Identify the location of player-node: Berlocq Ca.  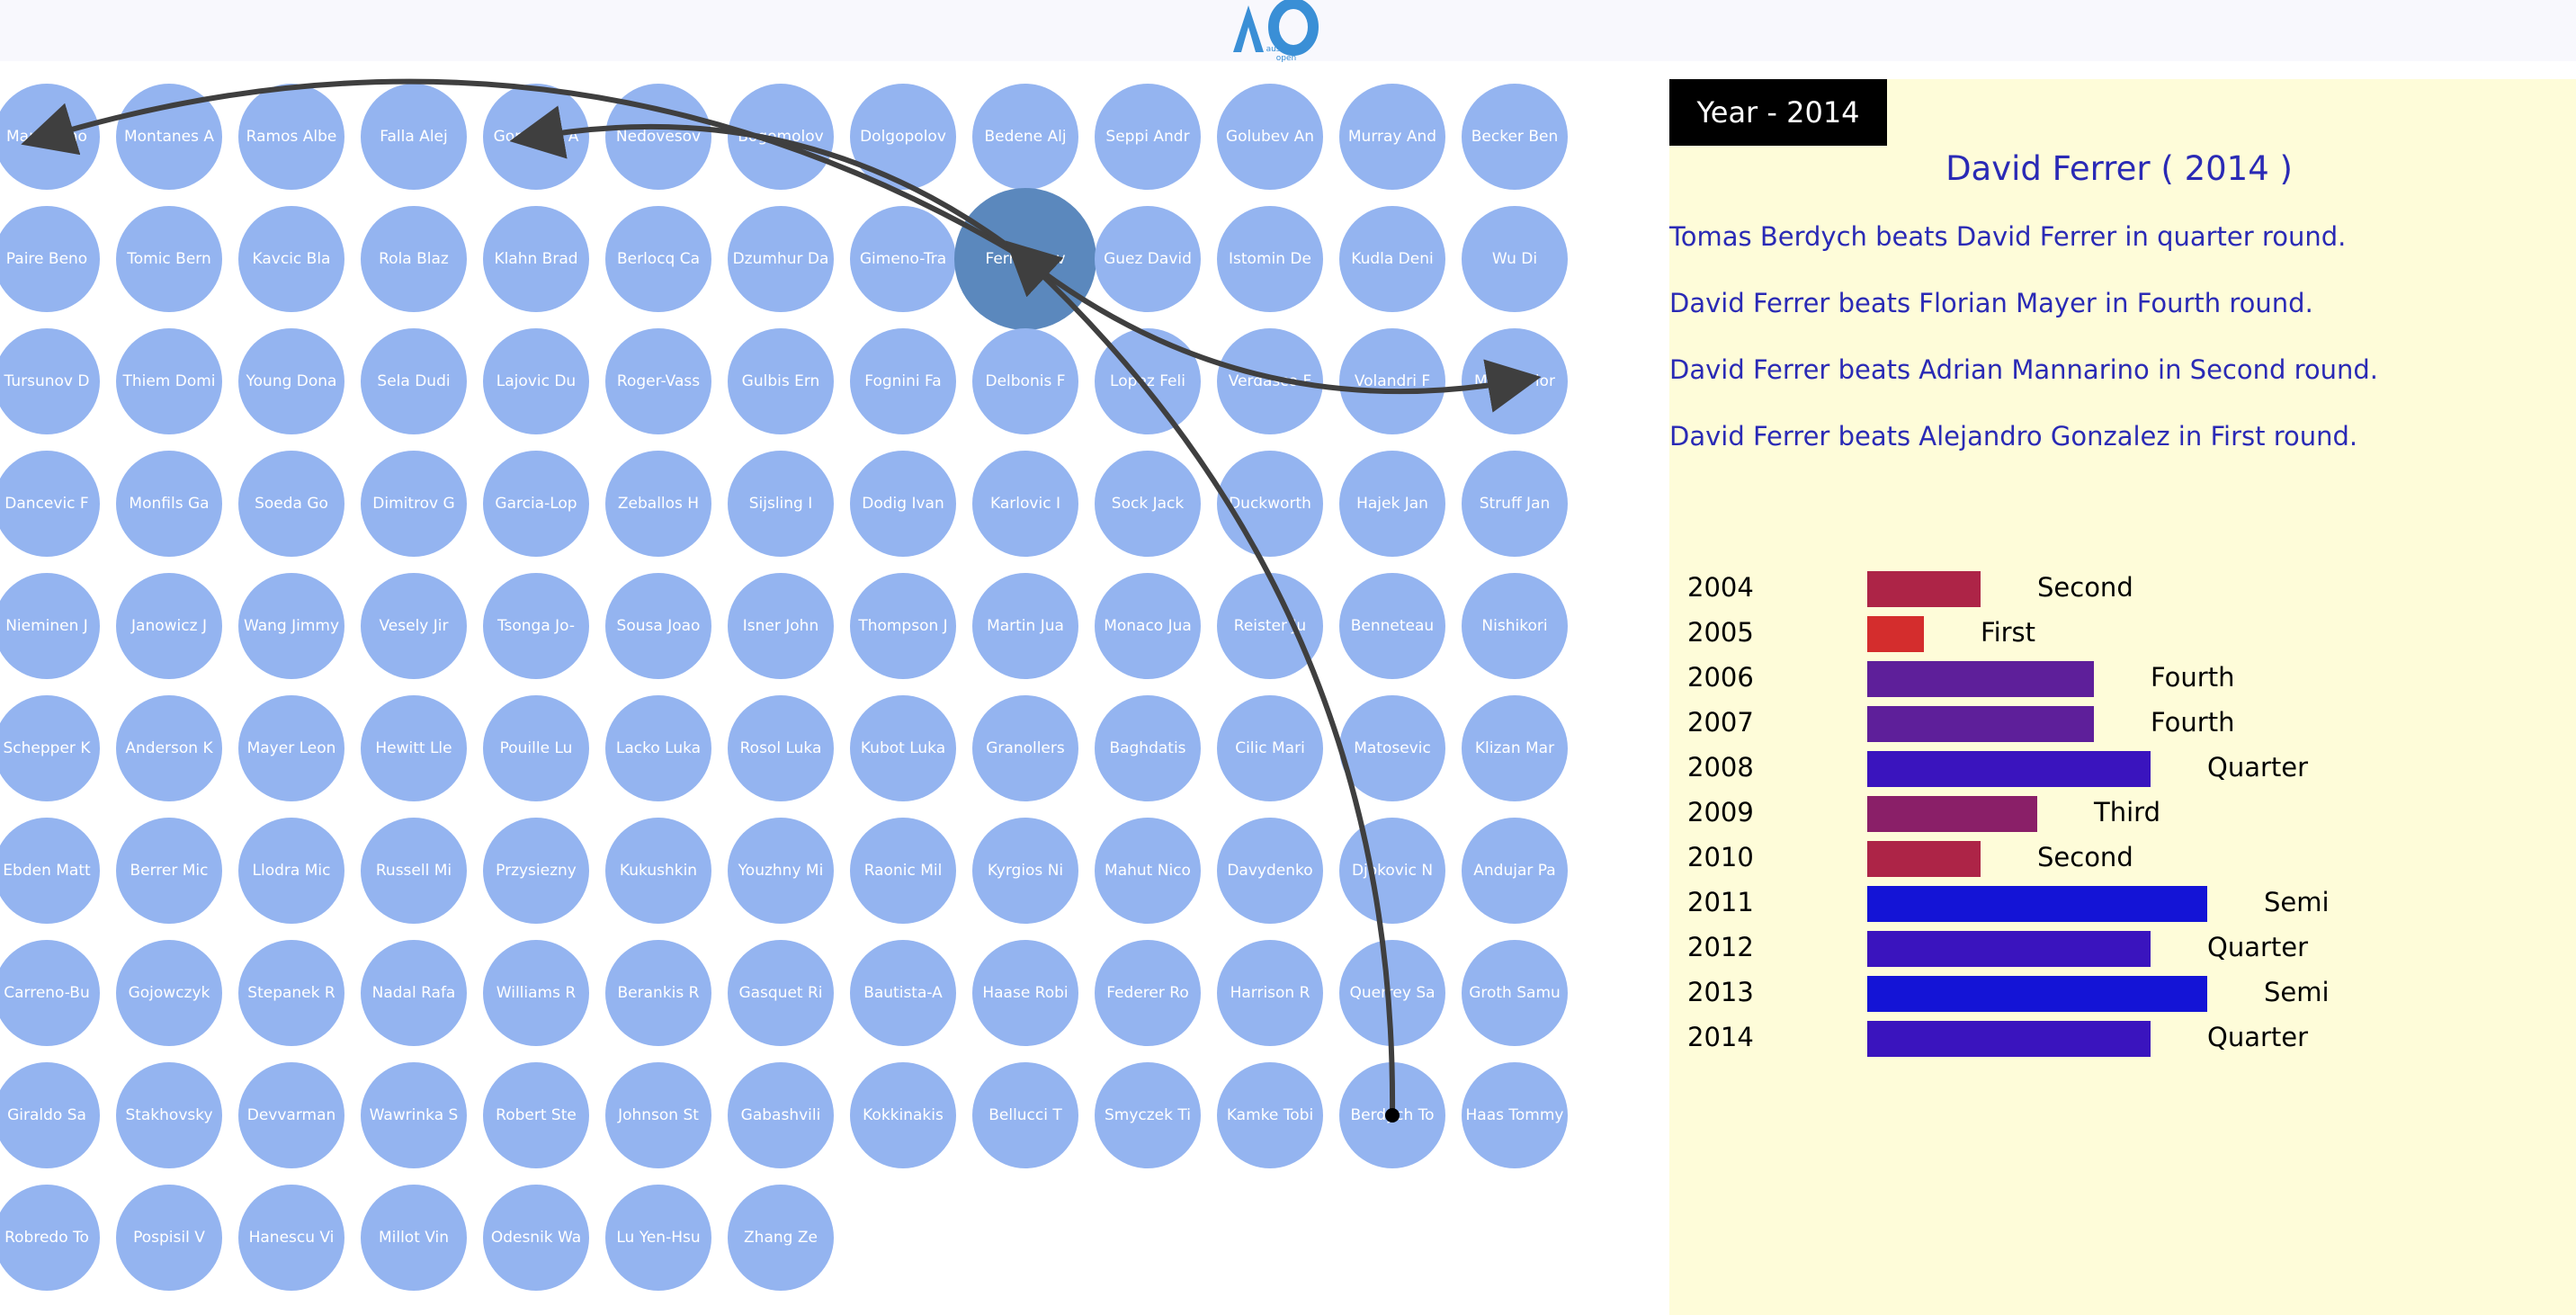
(658, 259).